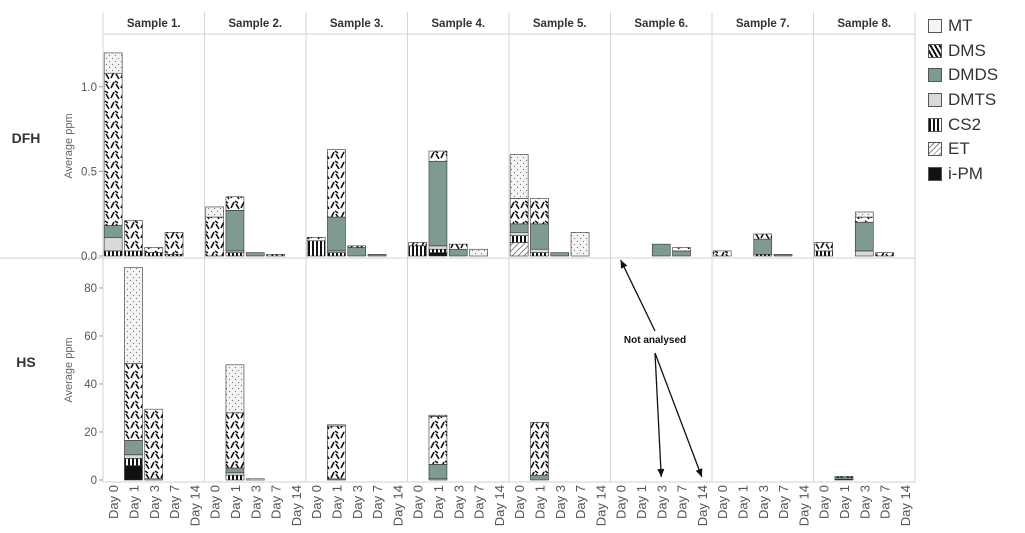 The image size is (1025, 533). I want to click on legend-label-i-pm: i-PM, so click(965, 173).